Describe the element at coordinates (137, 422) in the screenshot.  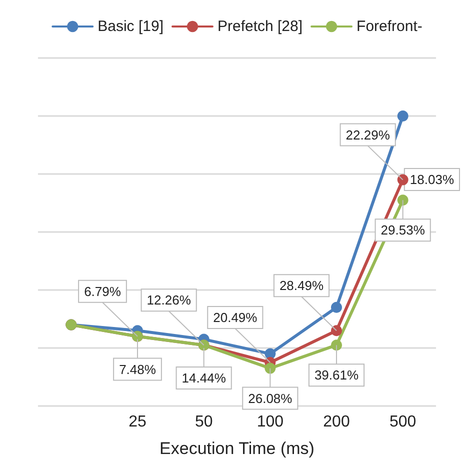
I see `x-tick-label: 25` at that location.